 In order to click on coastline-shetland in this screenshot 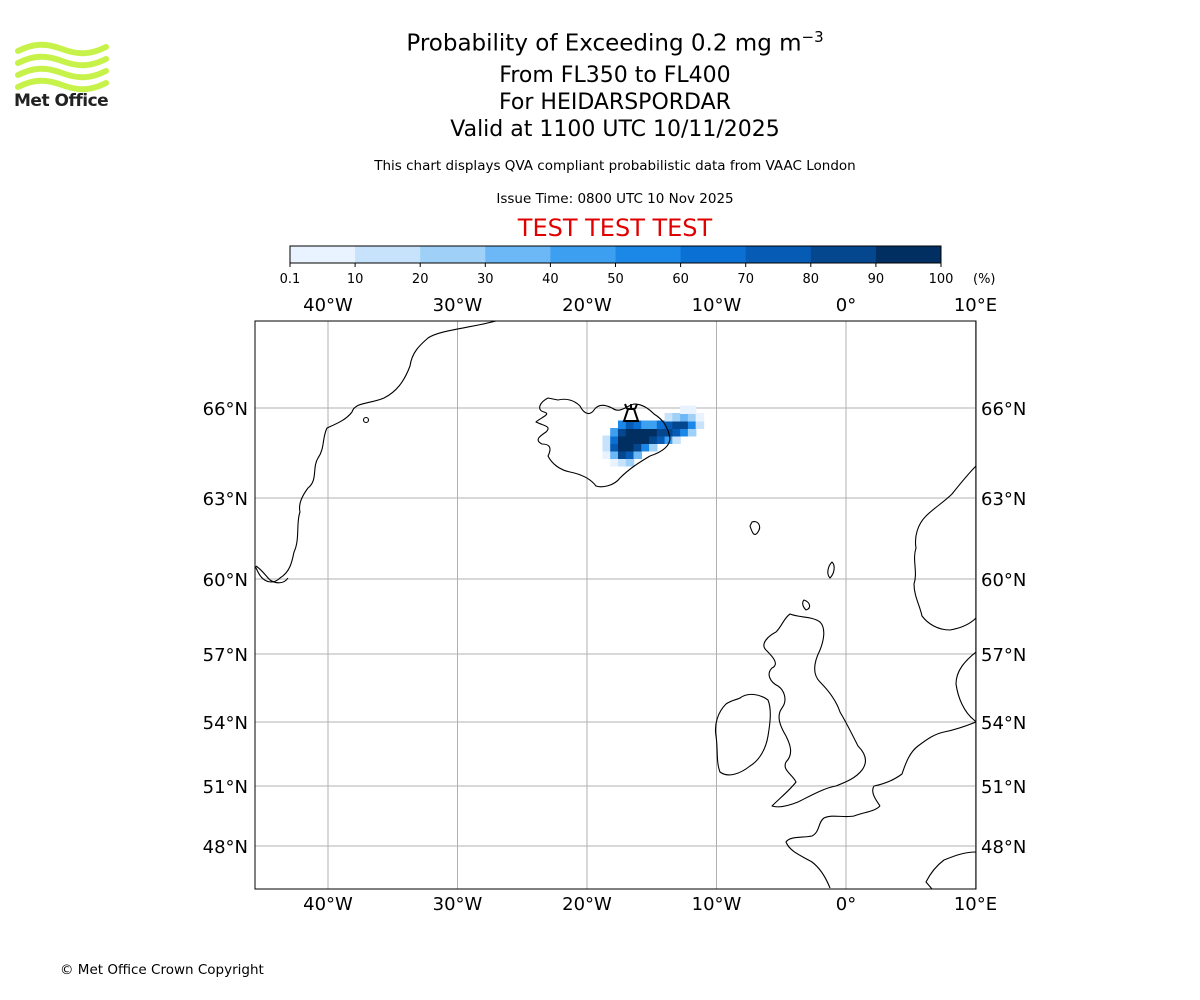, I will do `click(831, 570)`.